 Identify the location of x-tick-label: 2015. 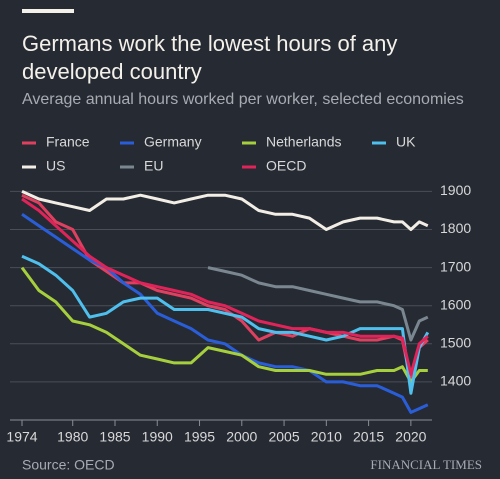
(368, 437).